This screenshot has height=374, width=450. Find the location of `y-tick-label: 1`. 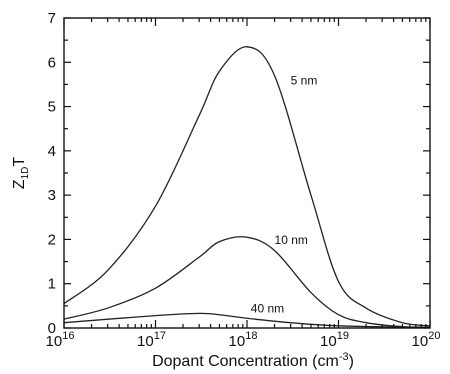

y-tick-label: 1 is located at coordinates (52, 284).